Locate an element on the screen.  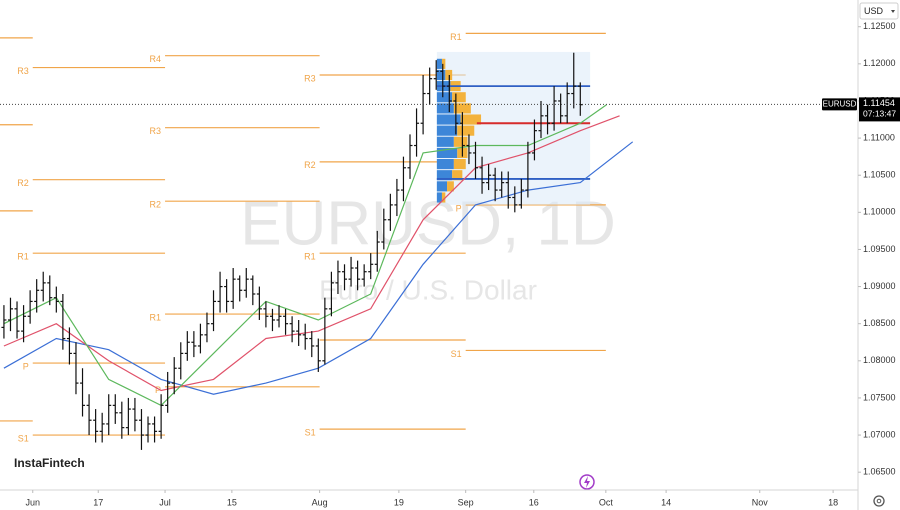
y-tick-label: 1.08000 is located at coordinates (879, 360).